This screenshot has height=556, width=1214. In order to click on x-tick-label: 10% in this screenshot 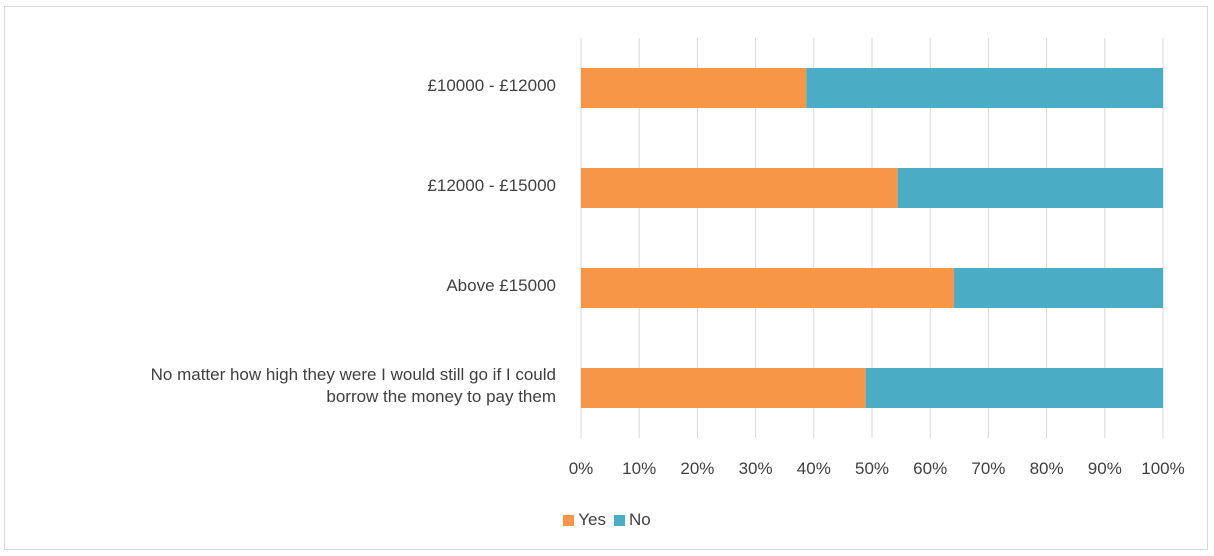, I will do `click(639, 468)`.